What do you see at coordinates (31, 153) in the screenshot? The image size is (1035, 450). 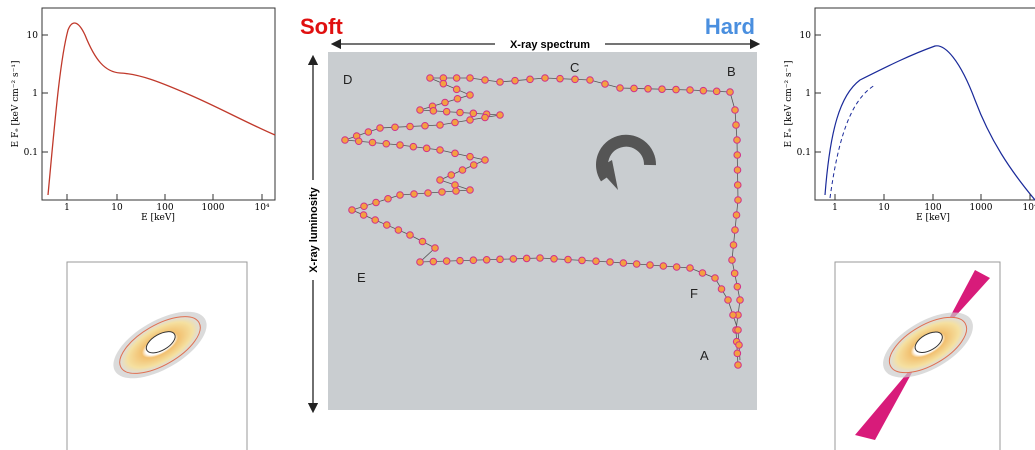 I see `y-tick-label: 0.1` at bounding box center [31, 153].